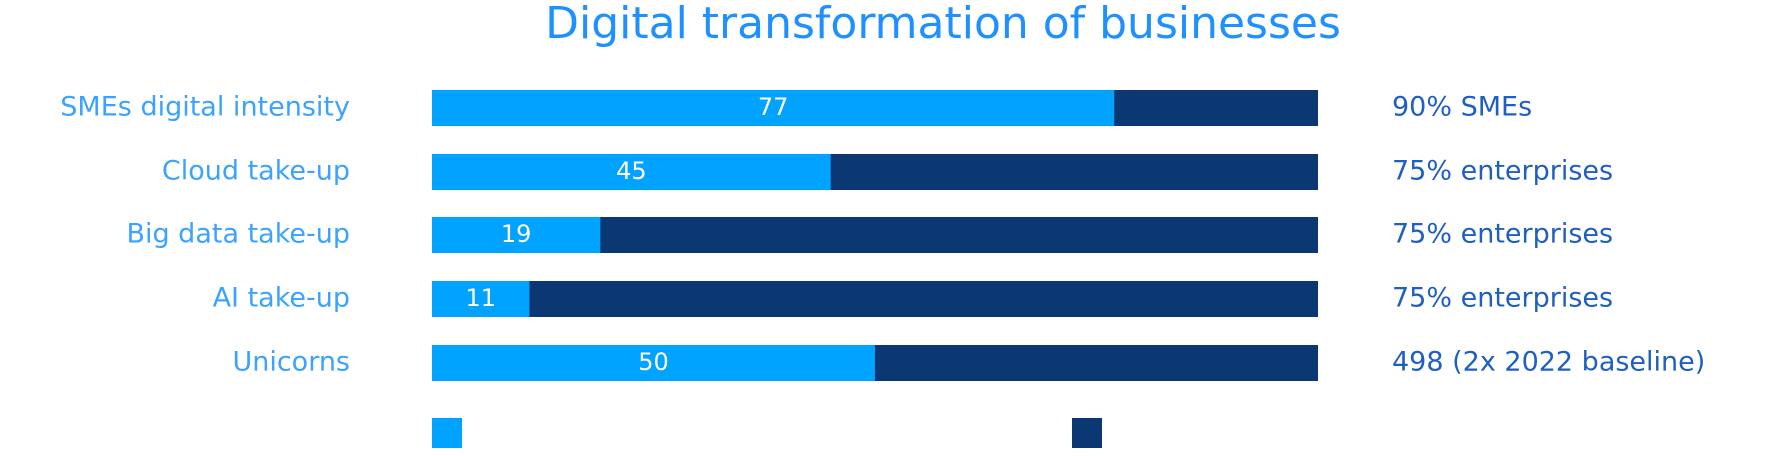  What do you see at coordinates (205, 107) in the screenshot?
I see `category-label: SMEs digital intensity` at bounding box center [205, 107].